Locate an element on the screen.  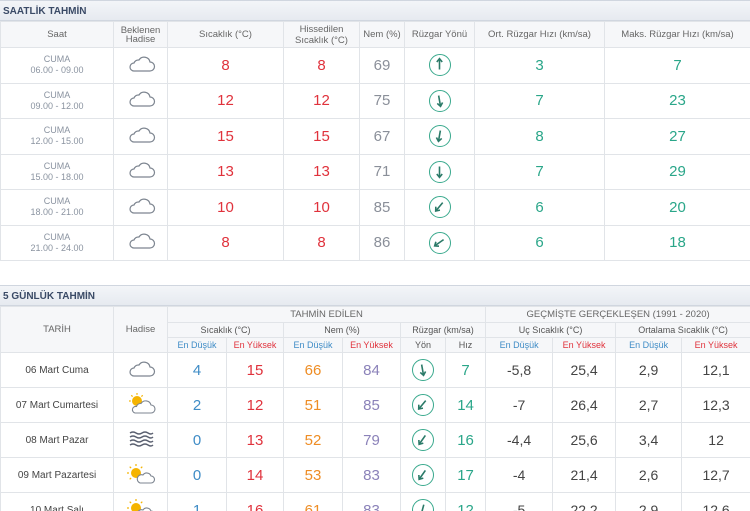
table-row: CUMA 15.00 - 18.00 13 13 71 7 29 is located at coordinates (375, 171).